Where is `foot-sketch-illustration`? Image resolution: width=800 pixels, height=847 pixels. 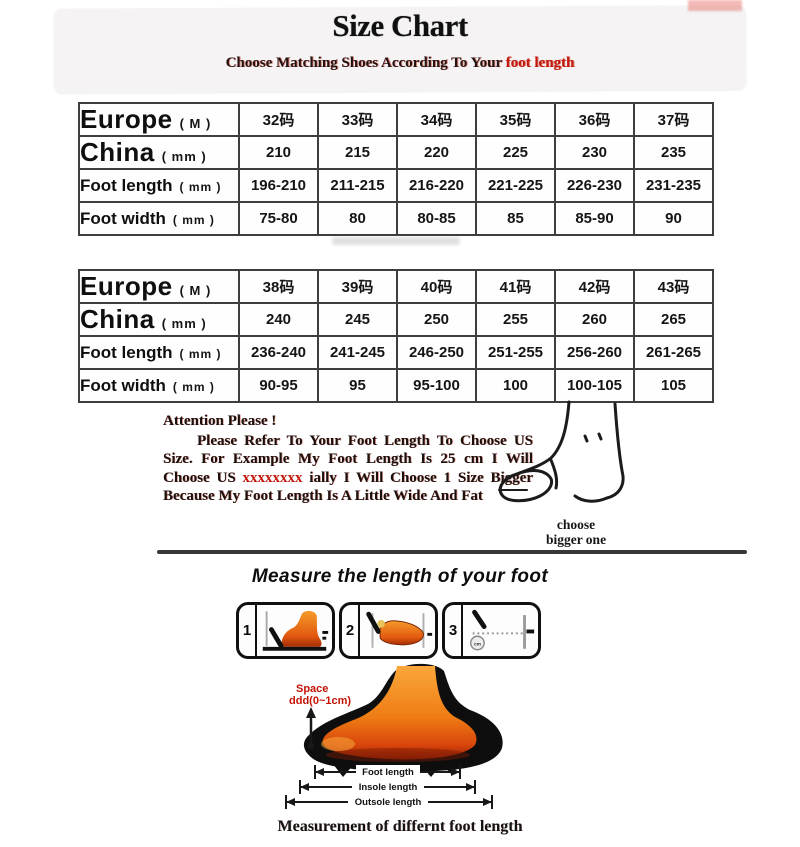
foot-sketch-illustration is located at coordinates (561, 451).